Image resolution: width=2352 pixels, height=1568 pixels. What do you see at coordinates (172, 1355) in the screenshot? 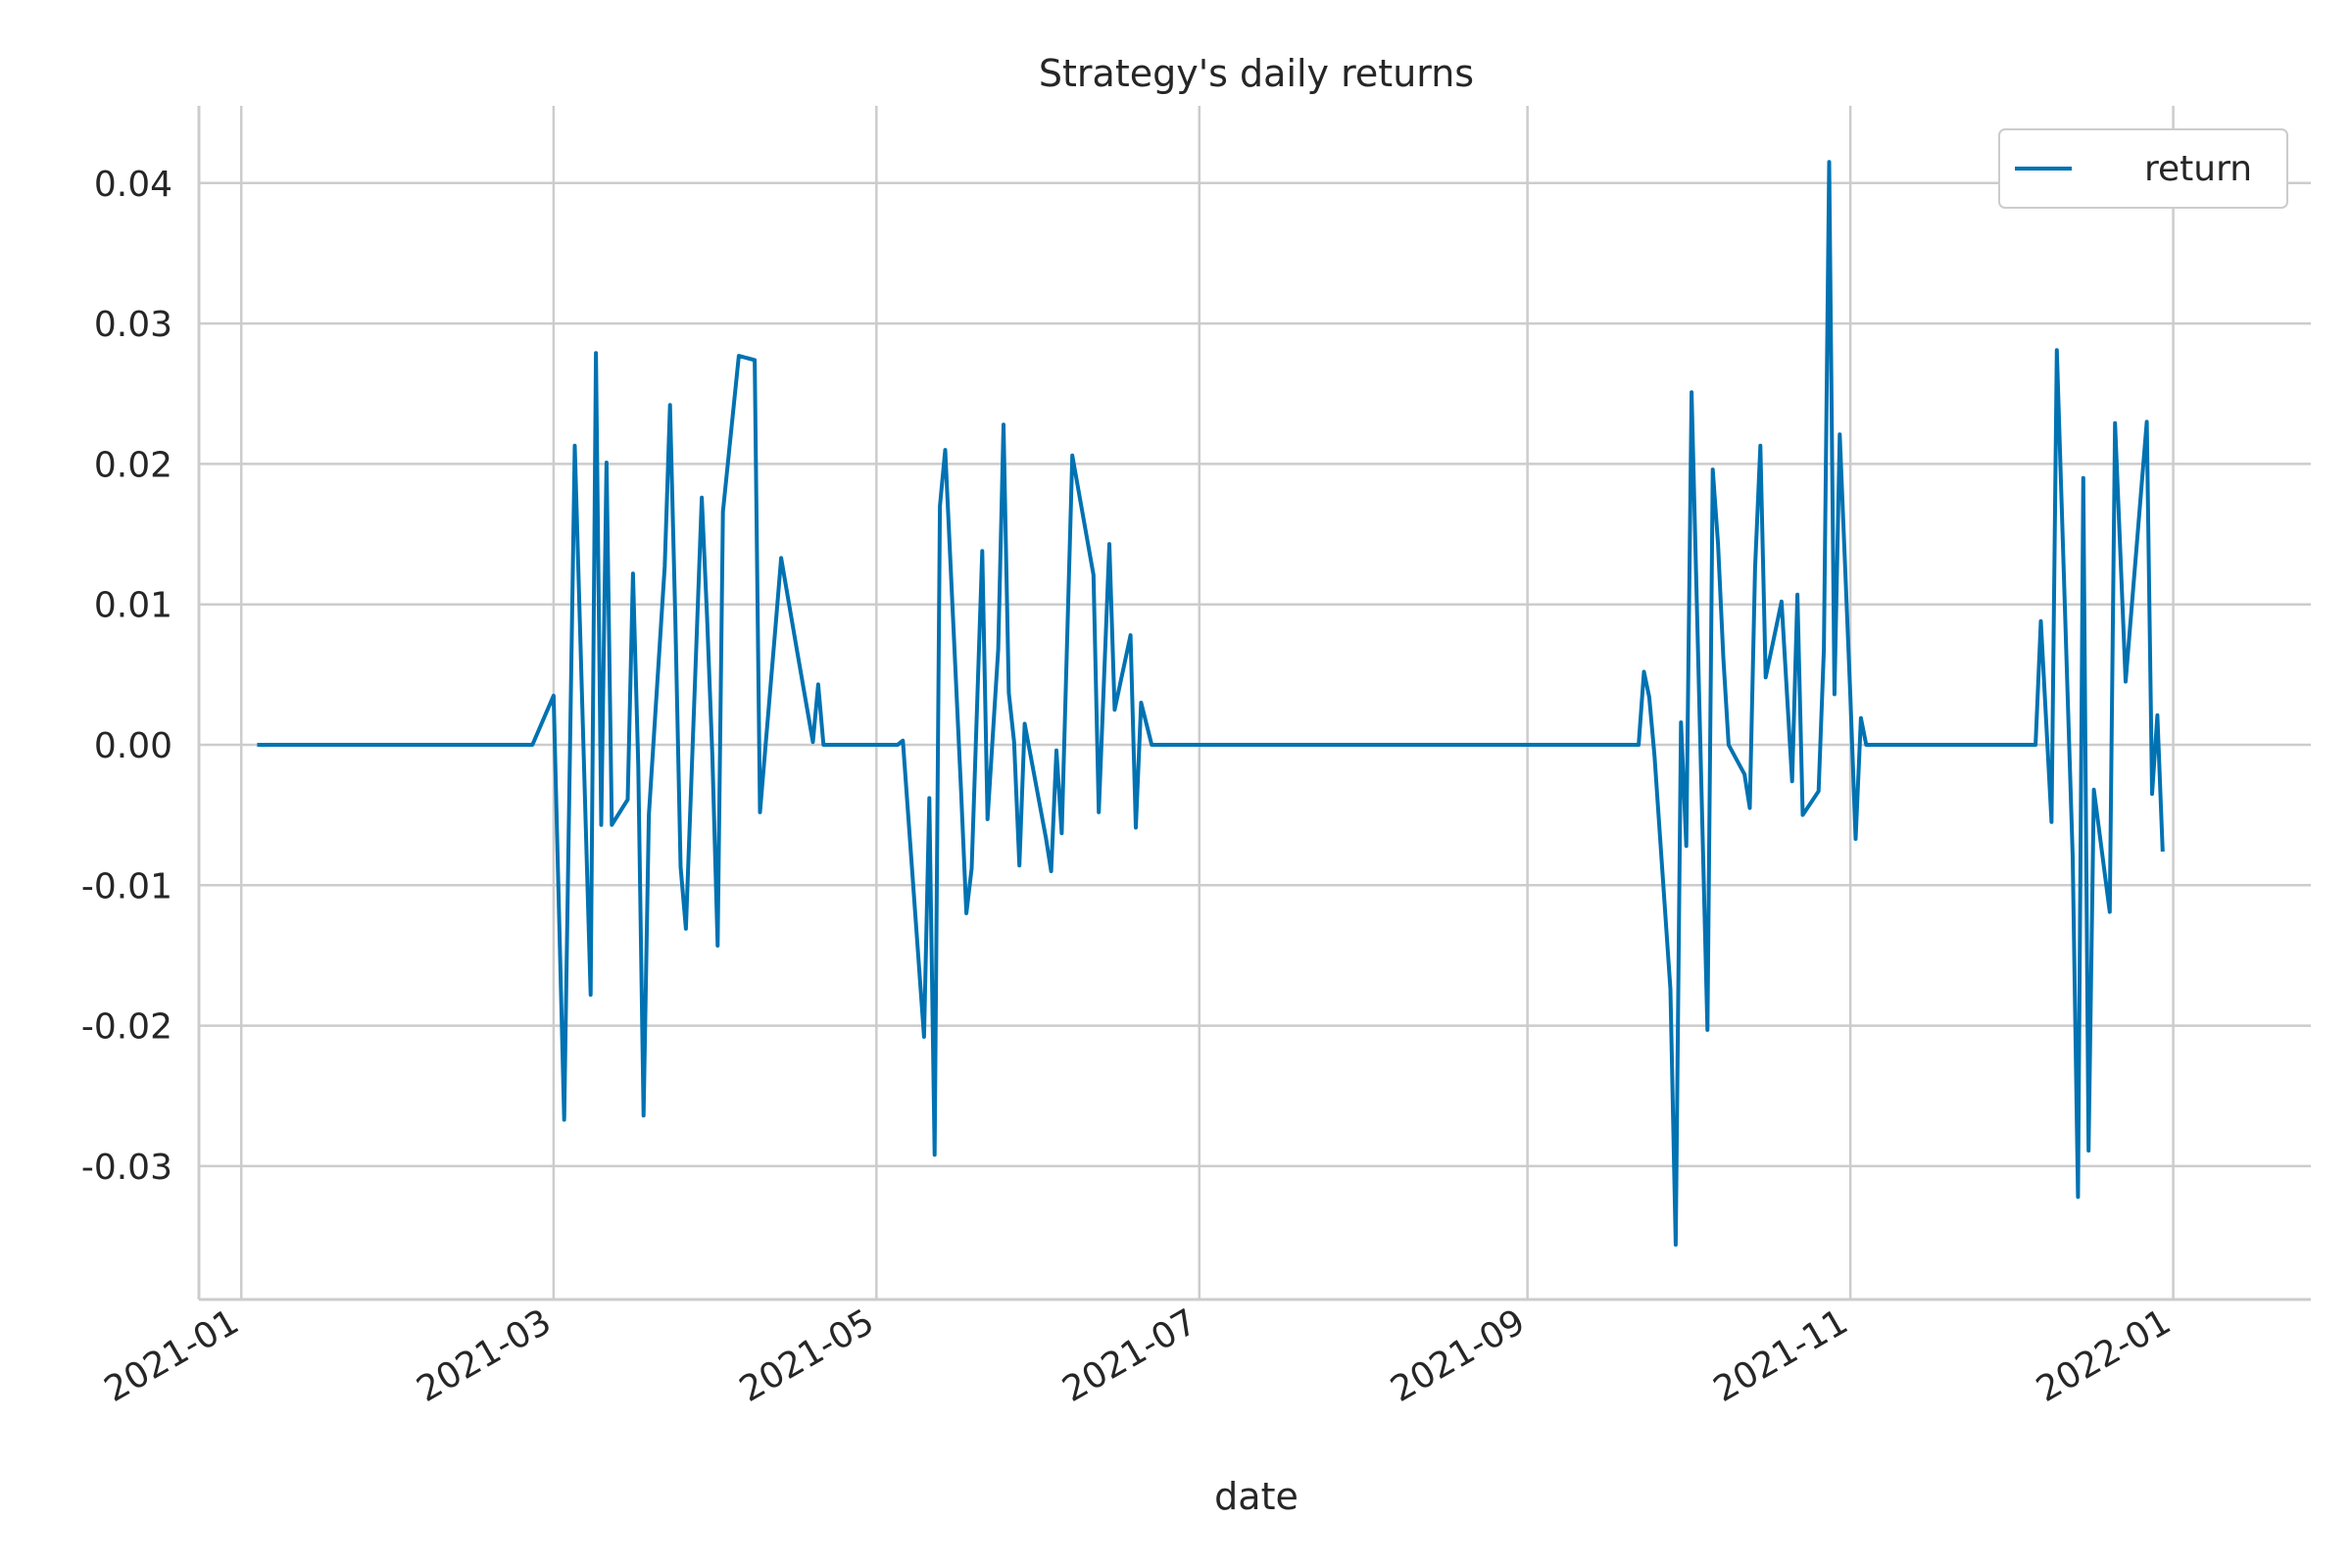
I see `x-tick-label: 2021-01` at bounding box center [172, 1355].